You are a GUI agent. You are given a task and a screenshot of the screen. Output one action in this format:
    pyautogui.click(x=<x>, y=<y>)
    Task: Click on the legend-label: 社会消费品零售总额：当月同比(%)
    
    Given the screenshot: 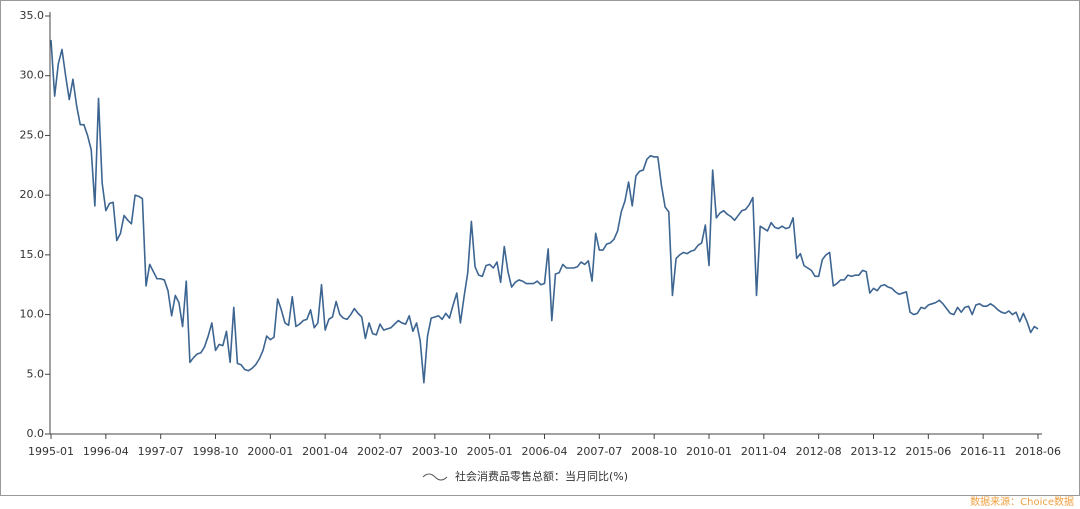 What is the action you would take?
    pyautogui.click(x=541, y=476)
    